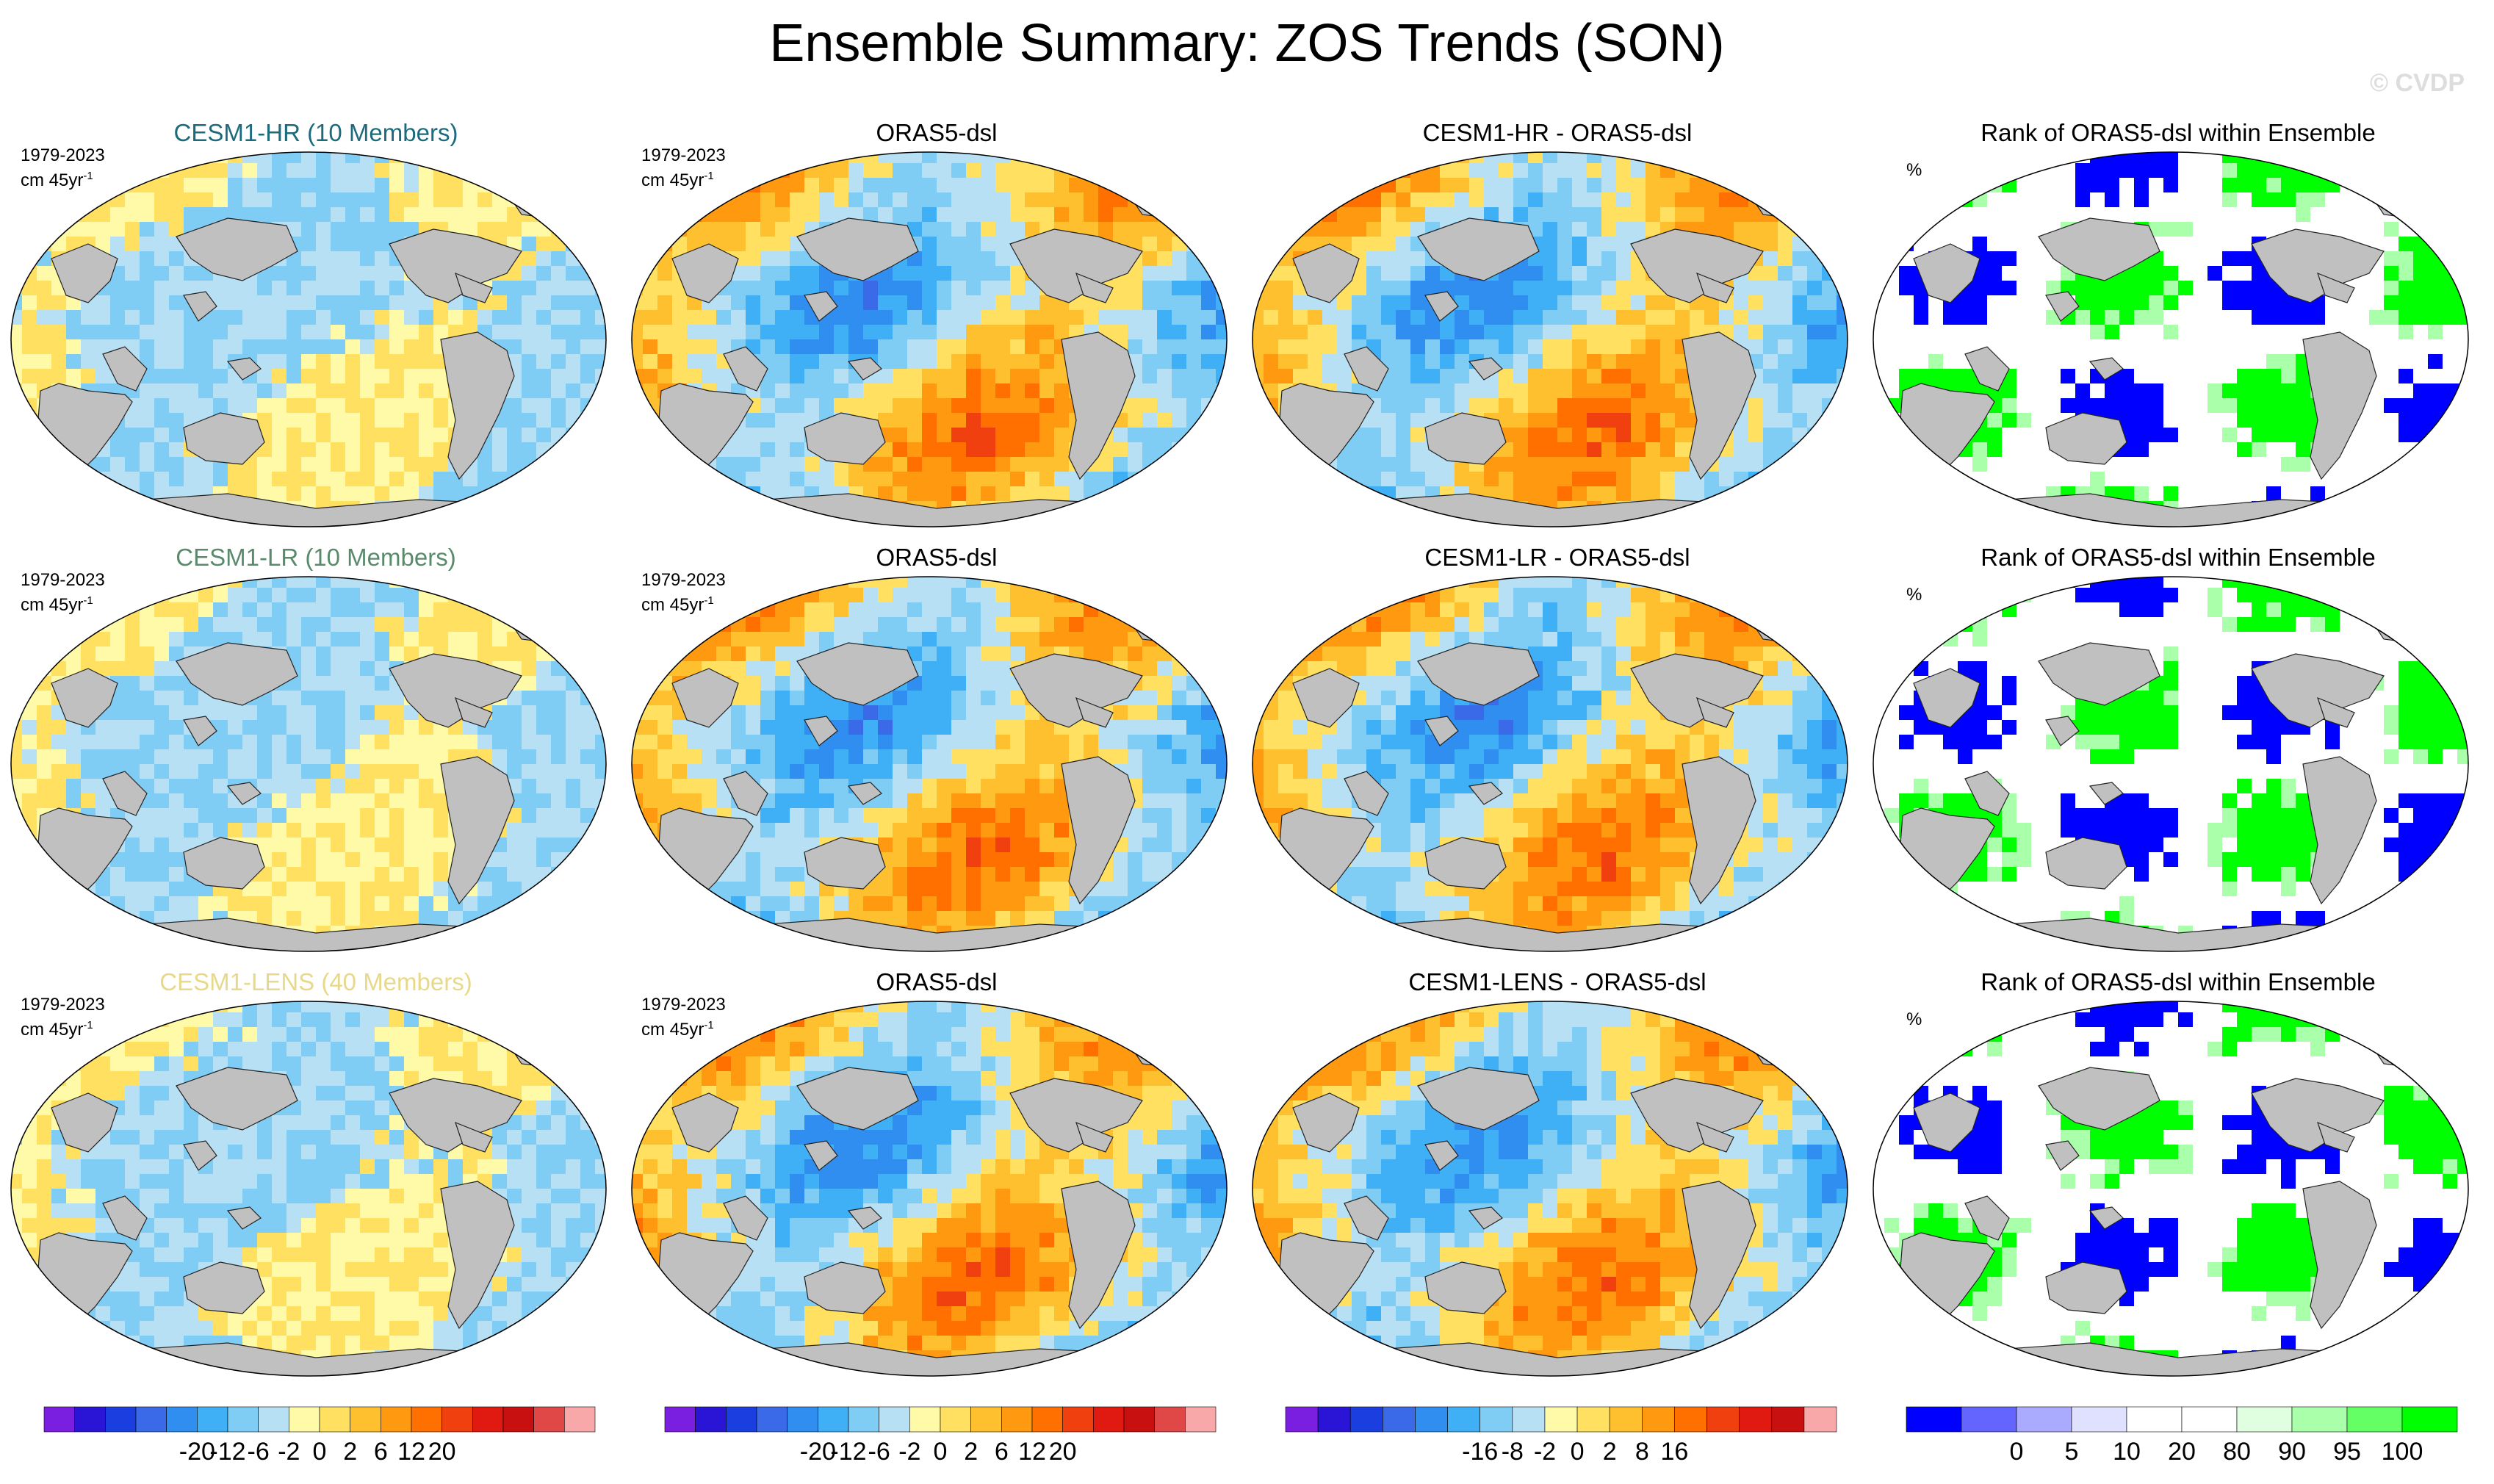 The width and height of the screenshot is (2494, 1484). I want to click on obs-map, so click(930, 339).